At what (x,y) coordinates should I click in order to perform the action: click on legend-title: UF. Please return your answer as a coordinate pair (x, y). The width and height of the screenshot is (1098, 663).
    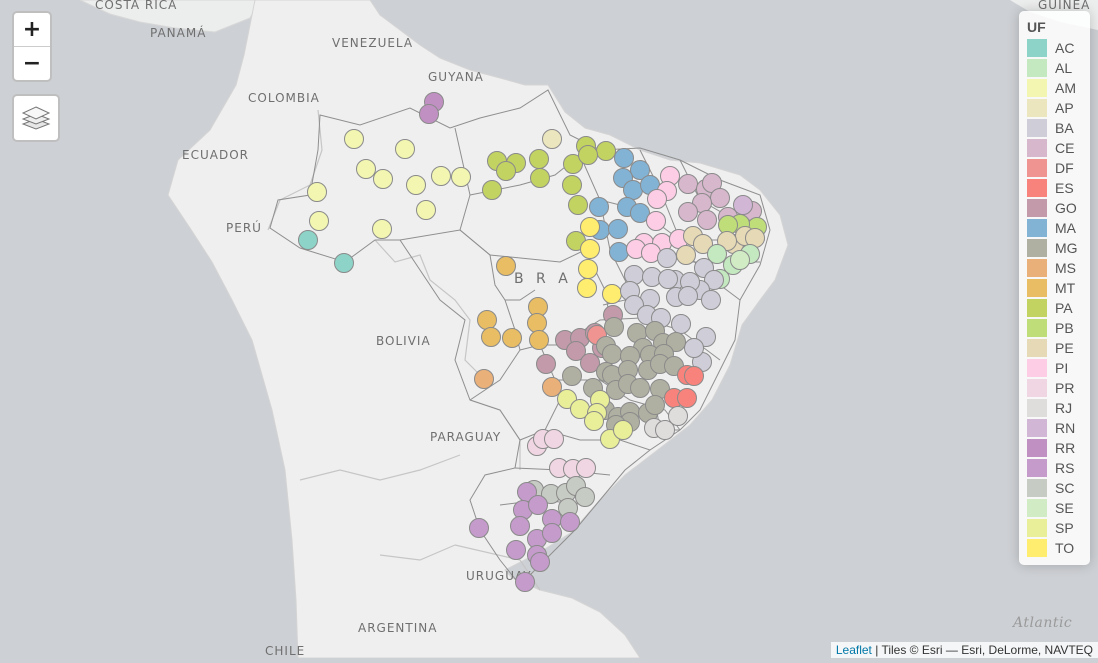
    Looking at the image, I should click on (1036, 27).